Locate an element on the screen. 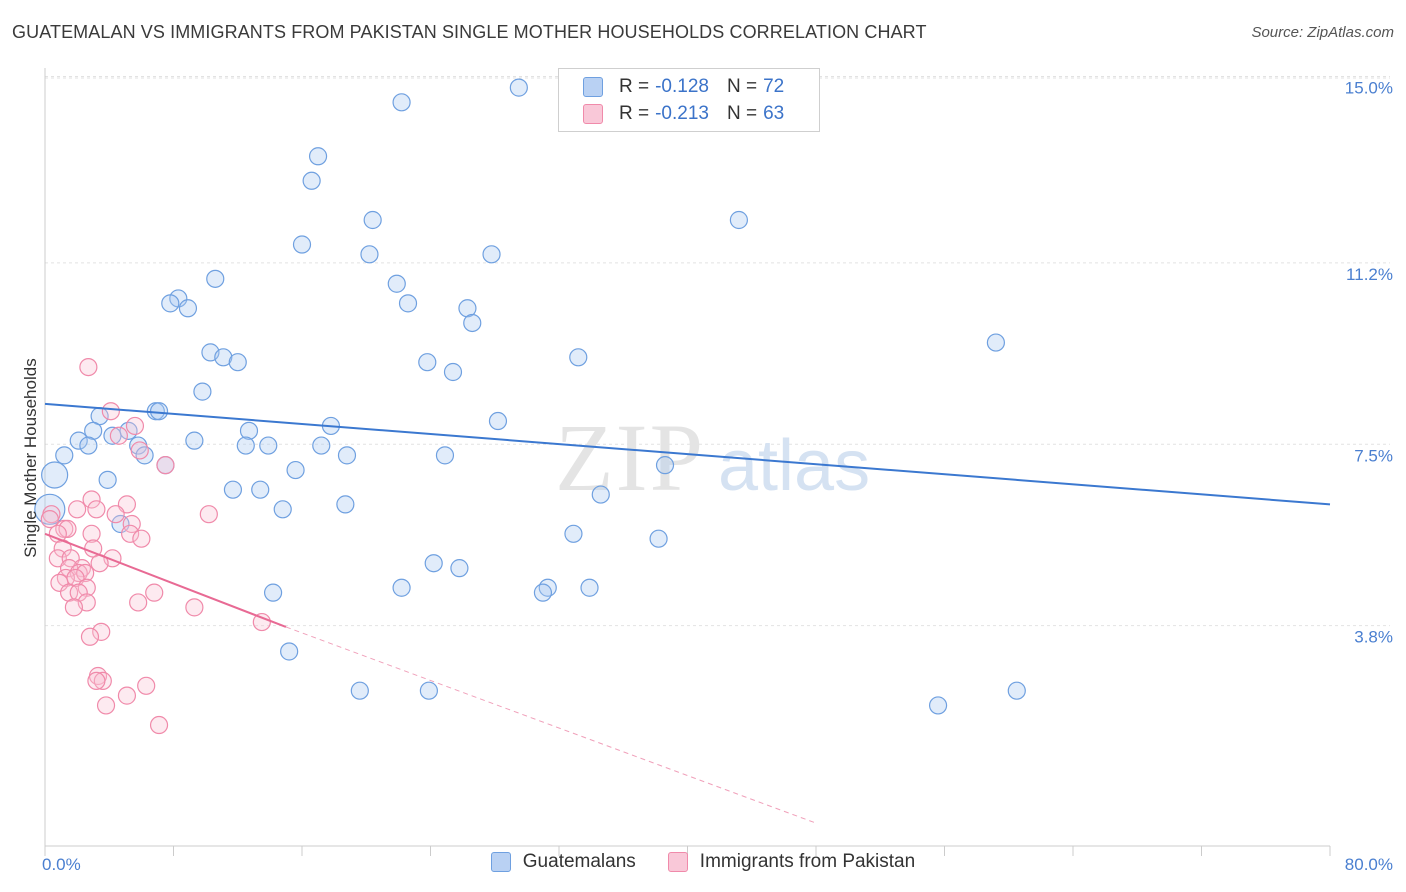  y-tick-label: 7.5% is located at coordinates (1373, 455).